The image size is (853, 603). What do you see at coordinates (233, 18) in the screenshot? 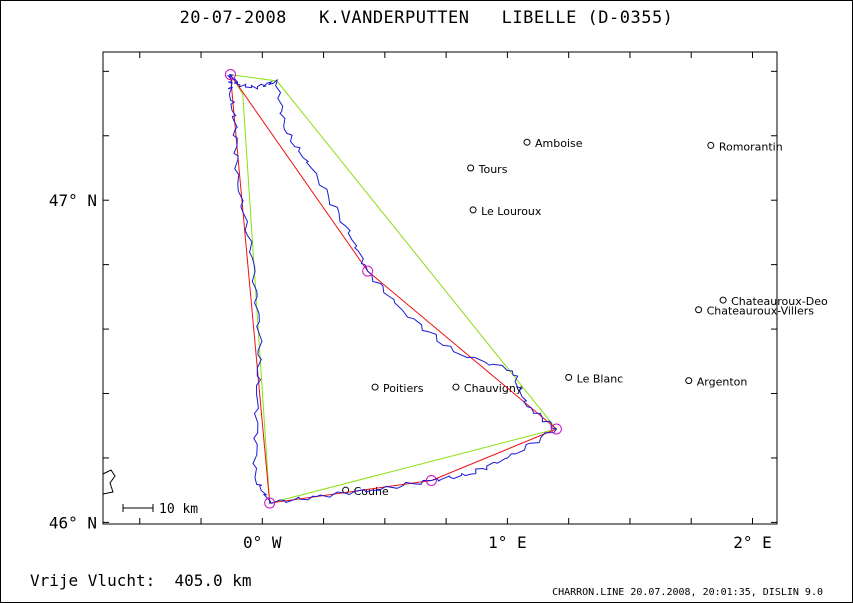
I see `flight-date: 20-07-2008` at bounding box center [233, 18].